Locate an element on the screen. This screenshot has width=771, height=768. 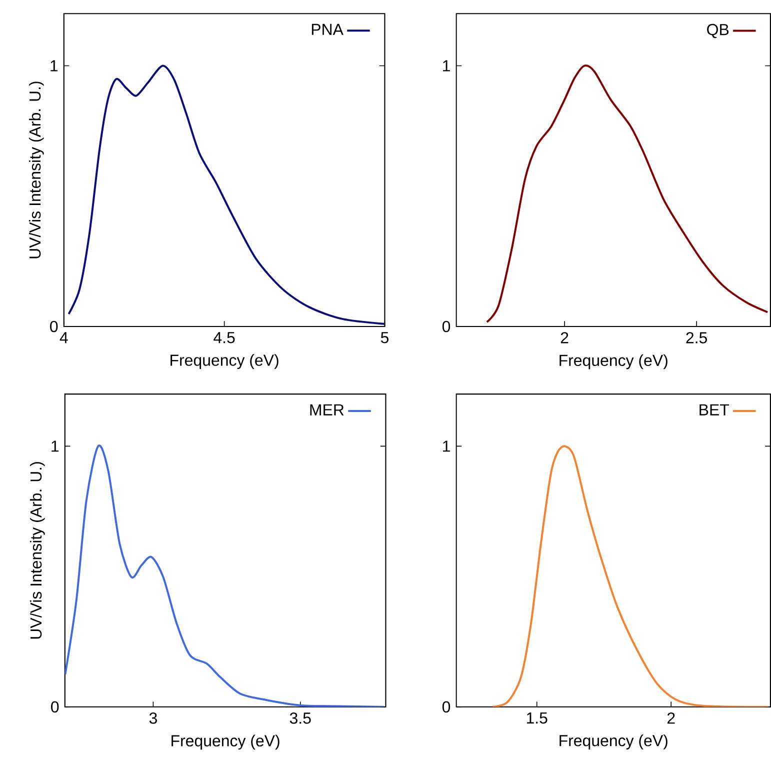
legend-label: QB is located at coordinates (718, 31).